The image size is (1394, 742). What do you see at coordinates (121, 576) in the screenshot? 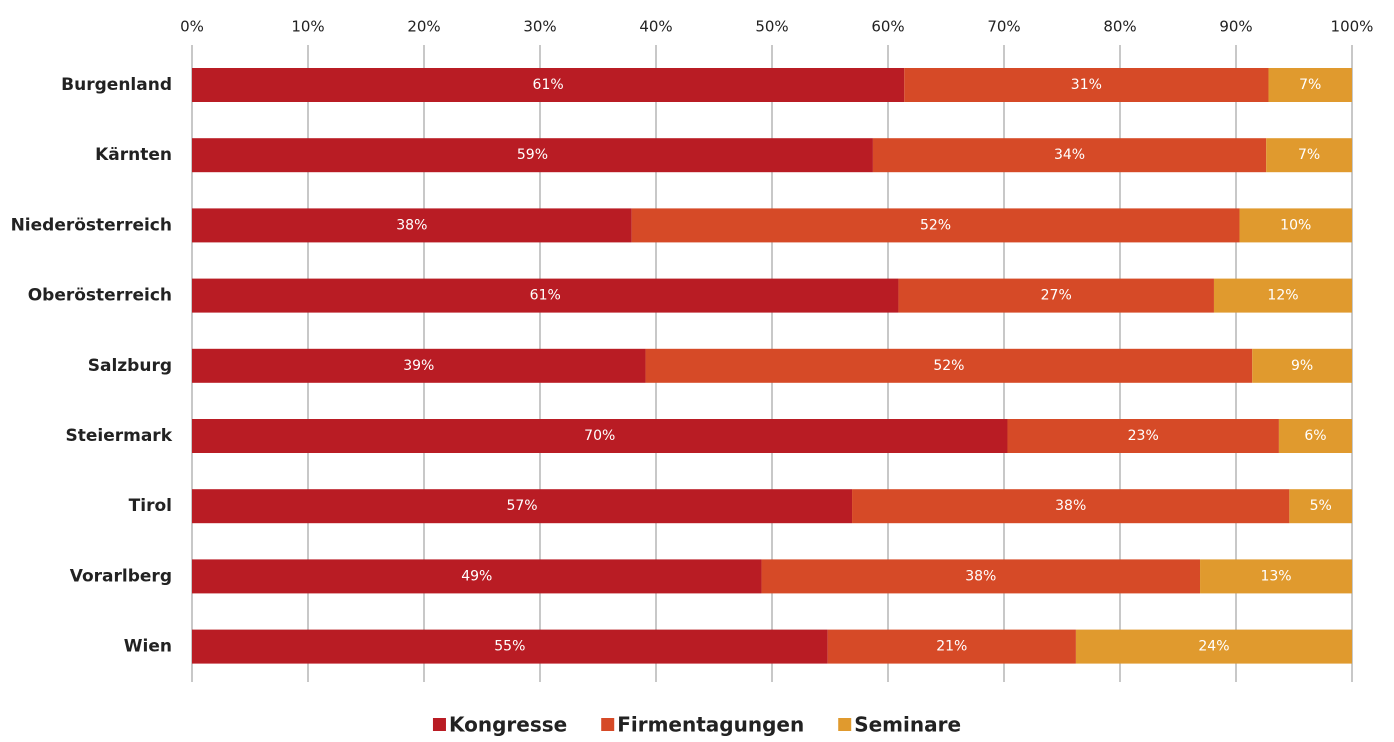
I see `category-label: Vorarlberg` at bounding box center [121, 576].